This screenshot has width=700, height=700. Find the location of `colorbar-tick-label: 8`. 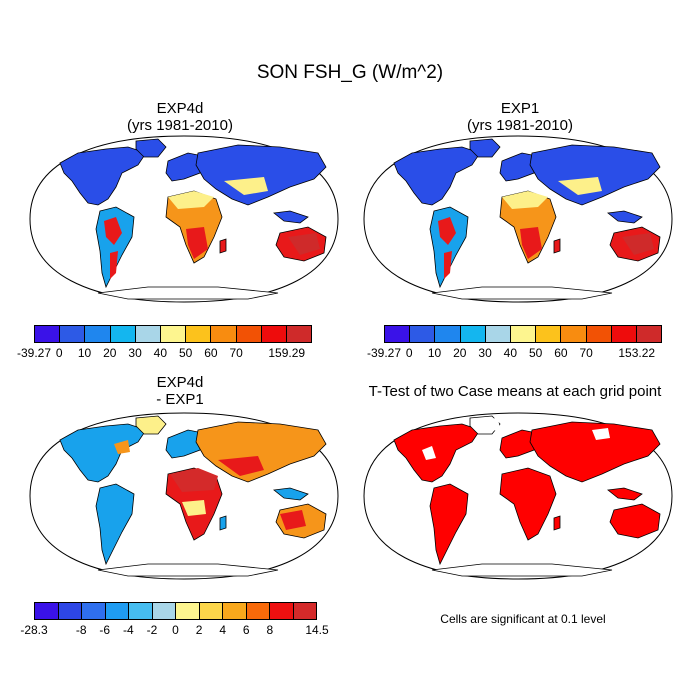

colorbar-tick-label: 8 is located at coordinates (270, 630).